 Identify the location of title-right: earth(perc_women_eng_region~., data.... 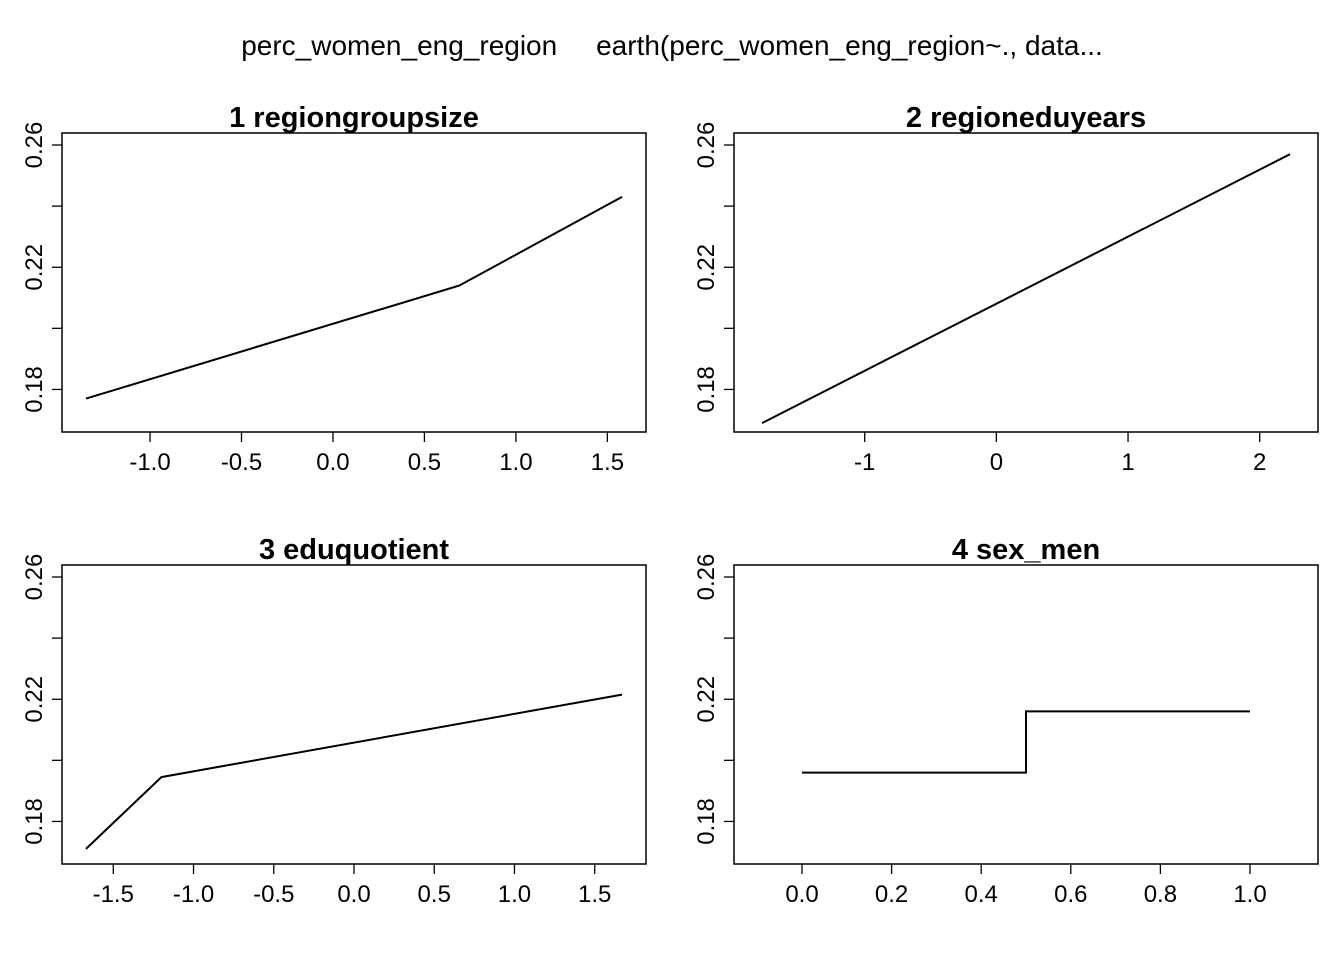
(849, 45).